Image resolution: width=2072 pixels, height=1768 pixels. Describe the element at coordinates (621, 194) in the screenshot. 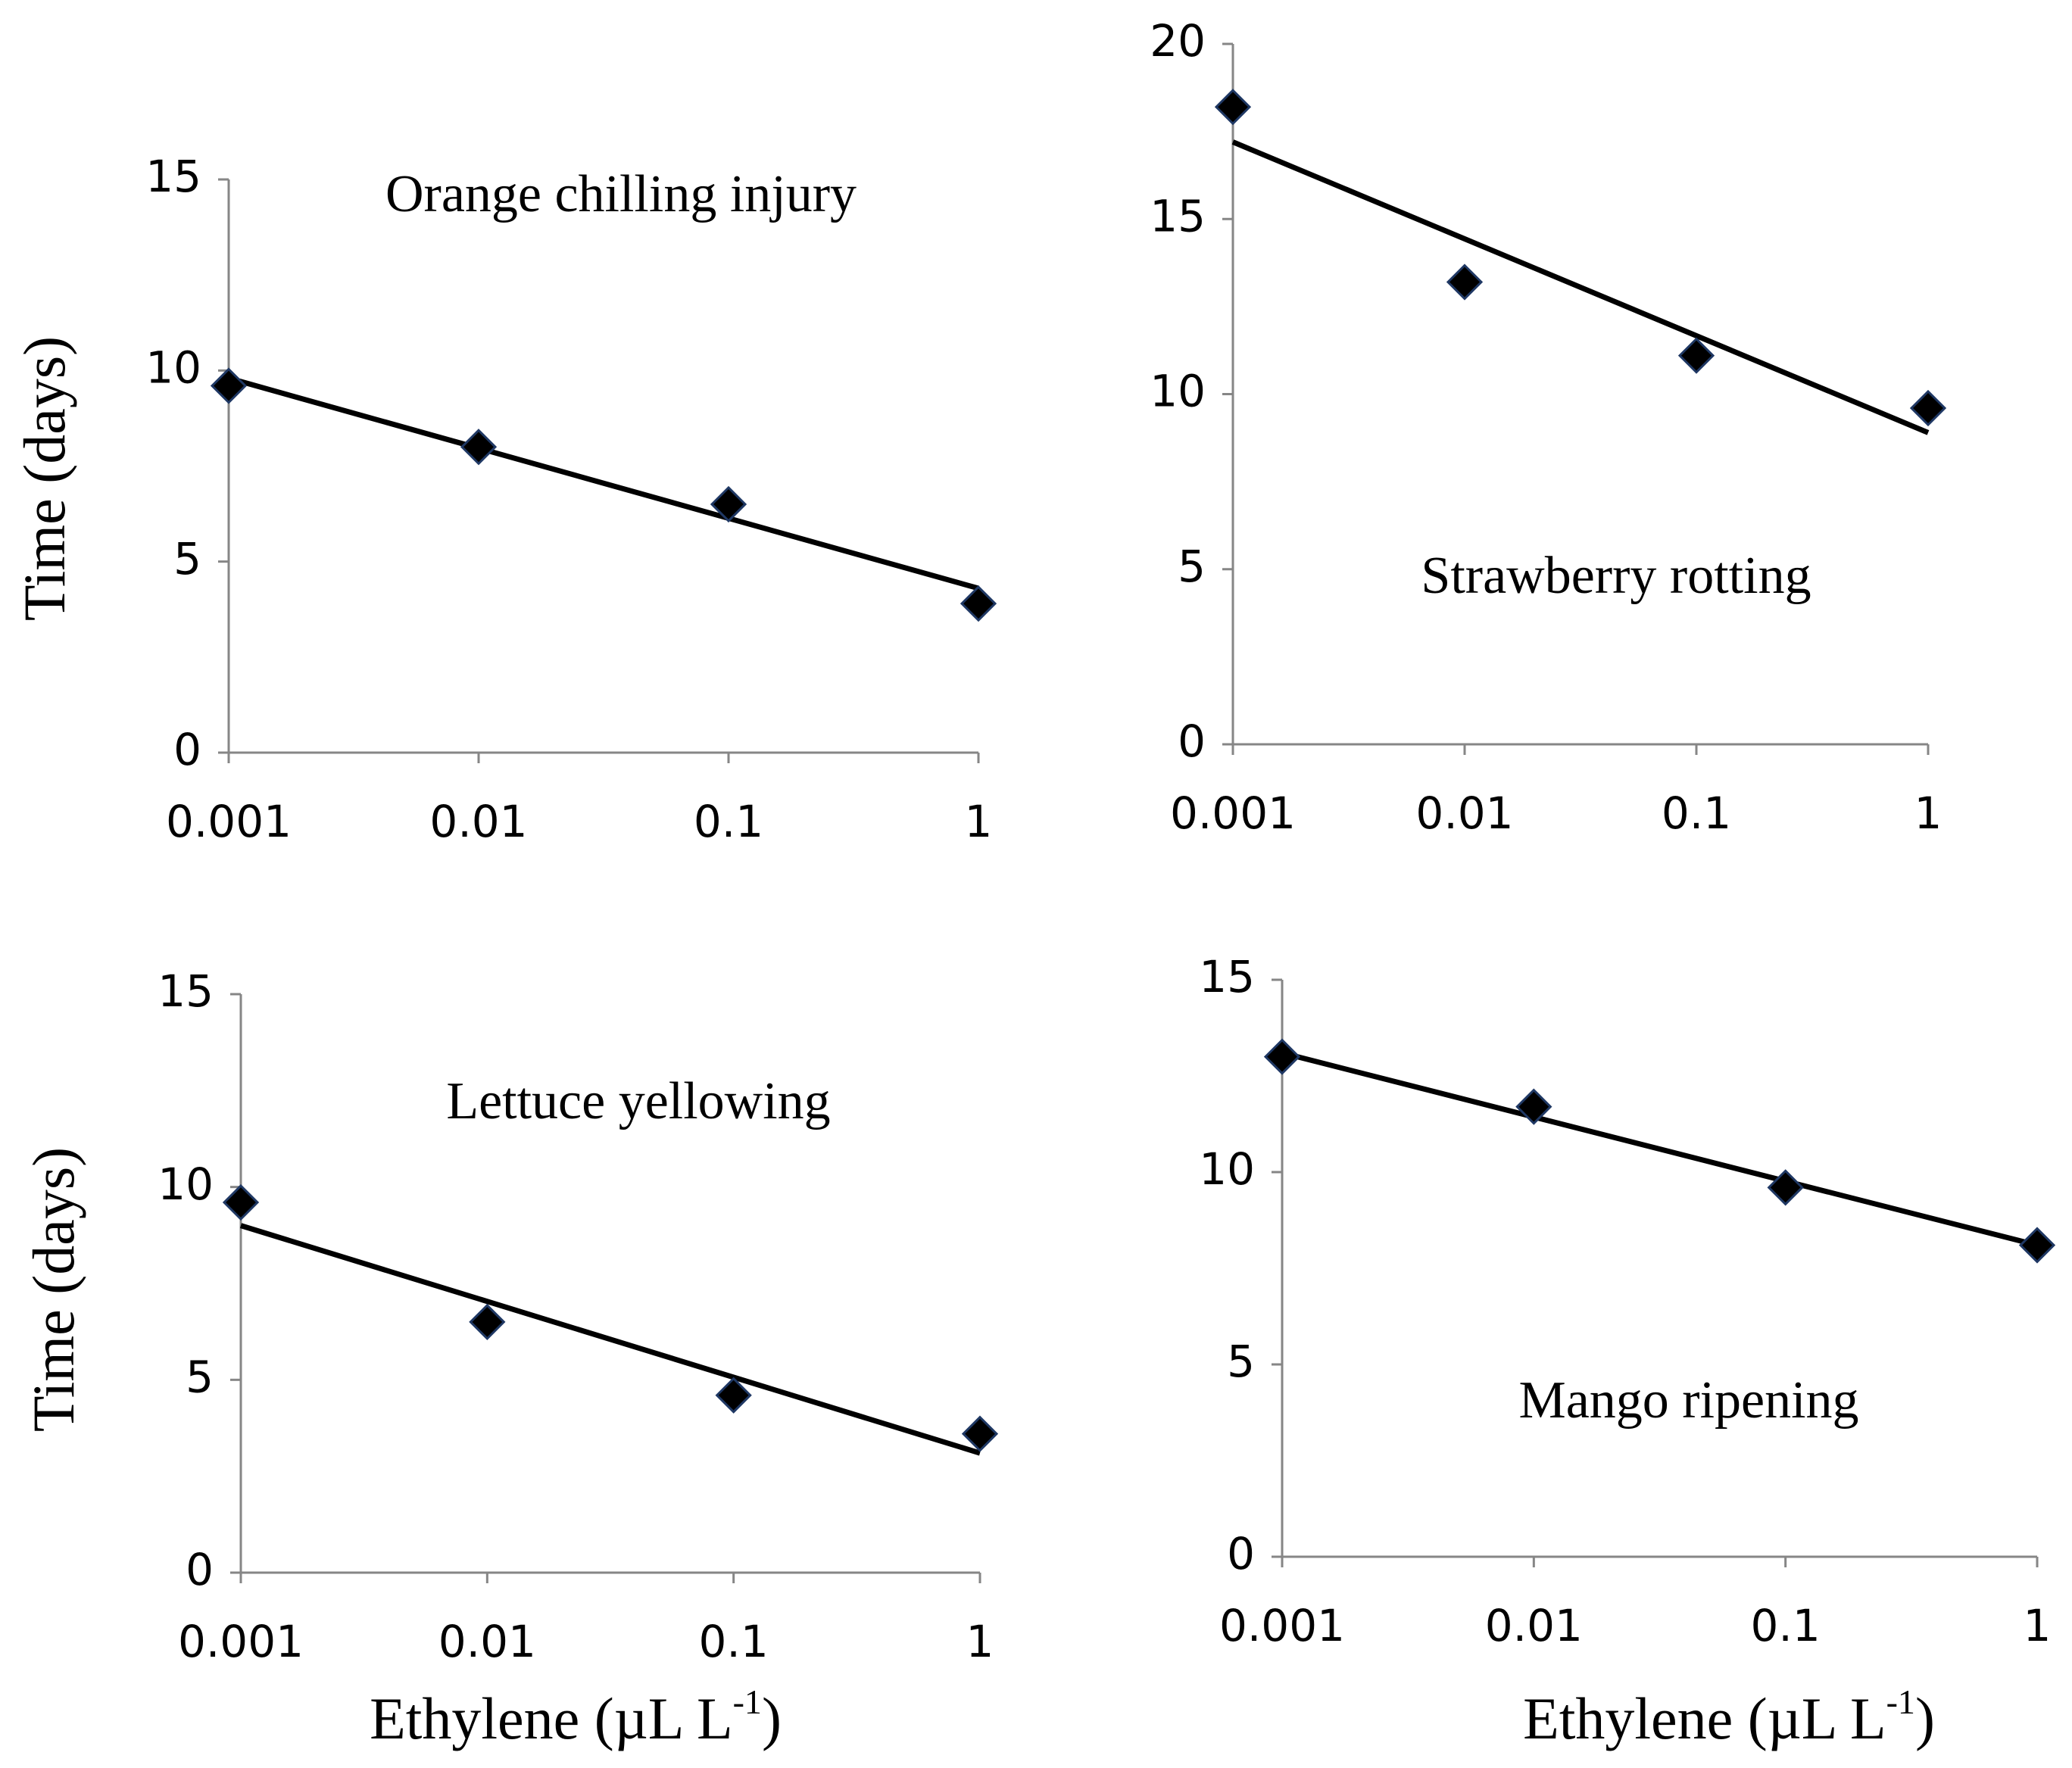

I see `chart-title: Orange chilling injury` at that location.